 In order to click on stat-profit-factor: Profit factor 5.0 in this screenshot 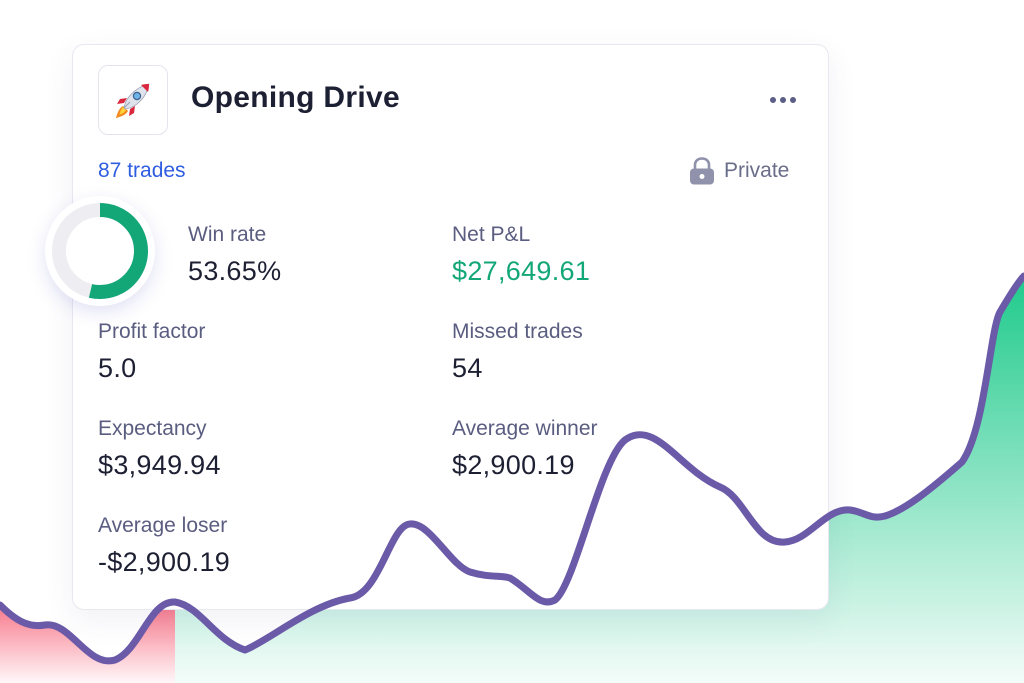, I will do `click(151, 352)`.